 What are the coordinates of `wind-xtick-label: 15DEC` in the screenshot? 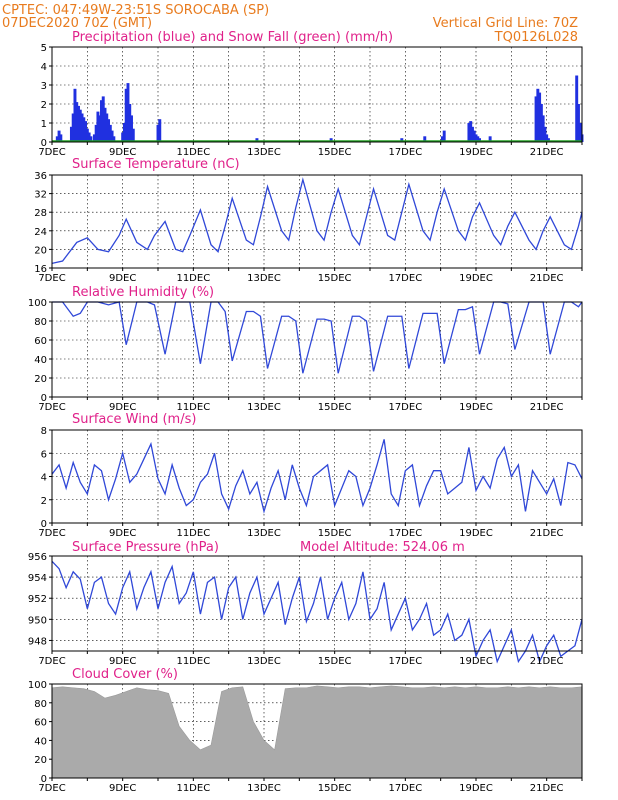 It's located at (335, 533).